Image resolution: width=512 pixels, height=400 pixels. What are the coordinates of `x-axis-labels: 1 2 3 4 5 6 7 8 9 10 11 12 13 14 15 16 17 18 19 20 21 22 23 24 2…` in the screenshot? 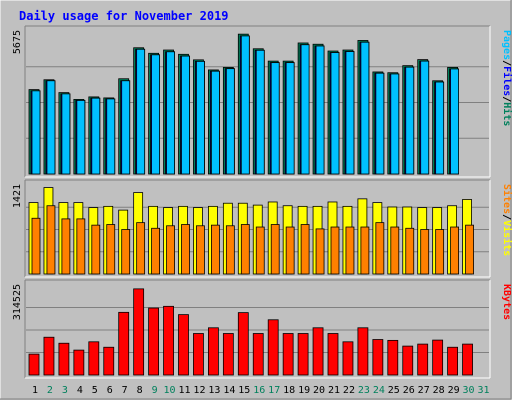 It's located at (261, 390).